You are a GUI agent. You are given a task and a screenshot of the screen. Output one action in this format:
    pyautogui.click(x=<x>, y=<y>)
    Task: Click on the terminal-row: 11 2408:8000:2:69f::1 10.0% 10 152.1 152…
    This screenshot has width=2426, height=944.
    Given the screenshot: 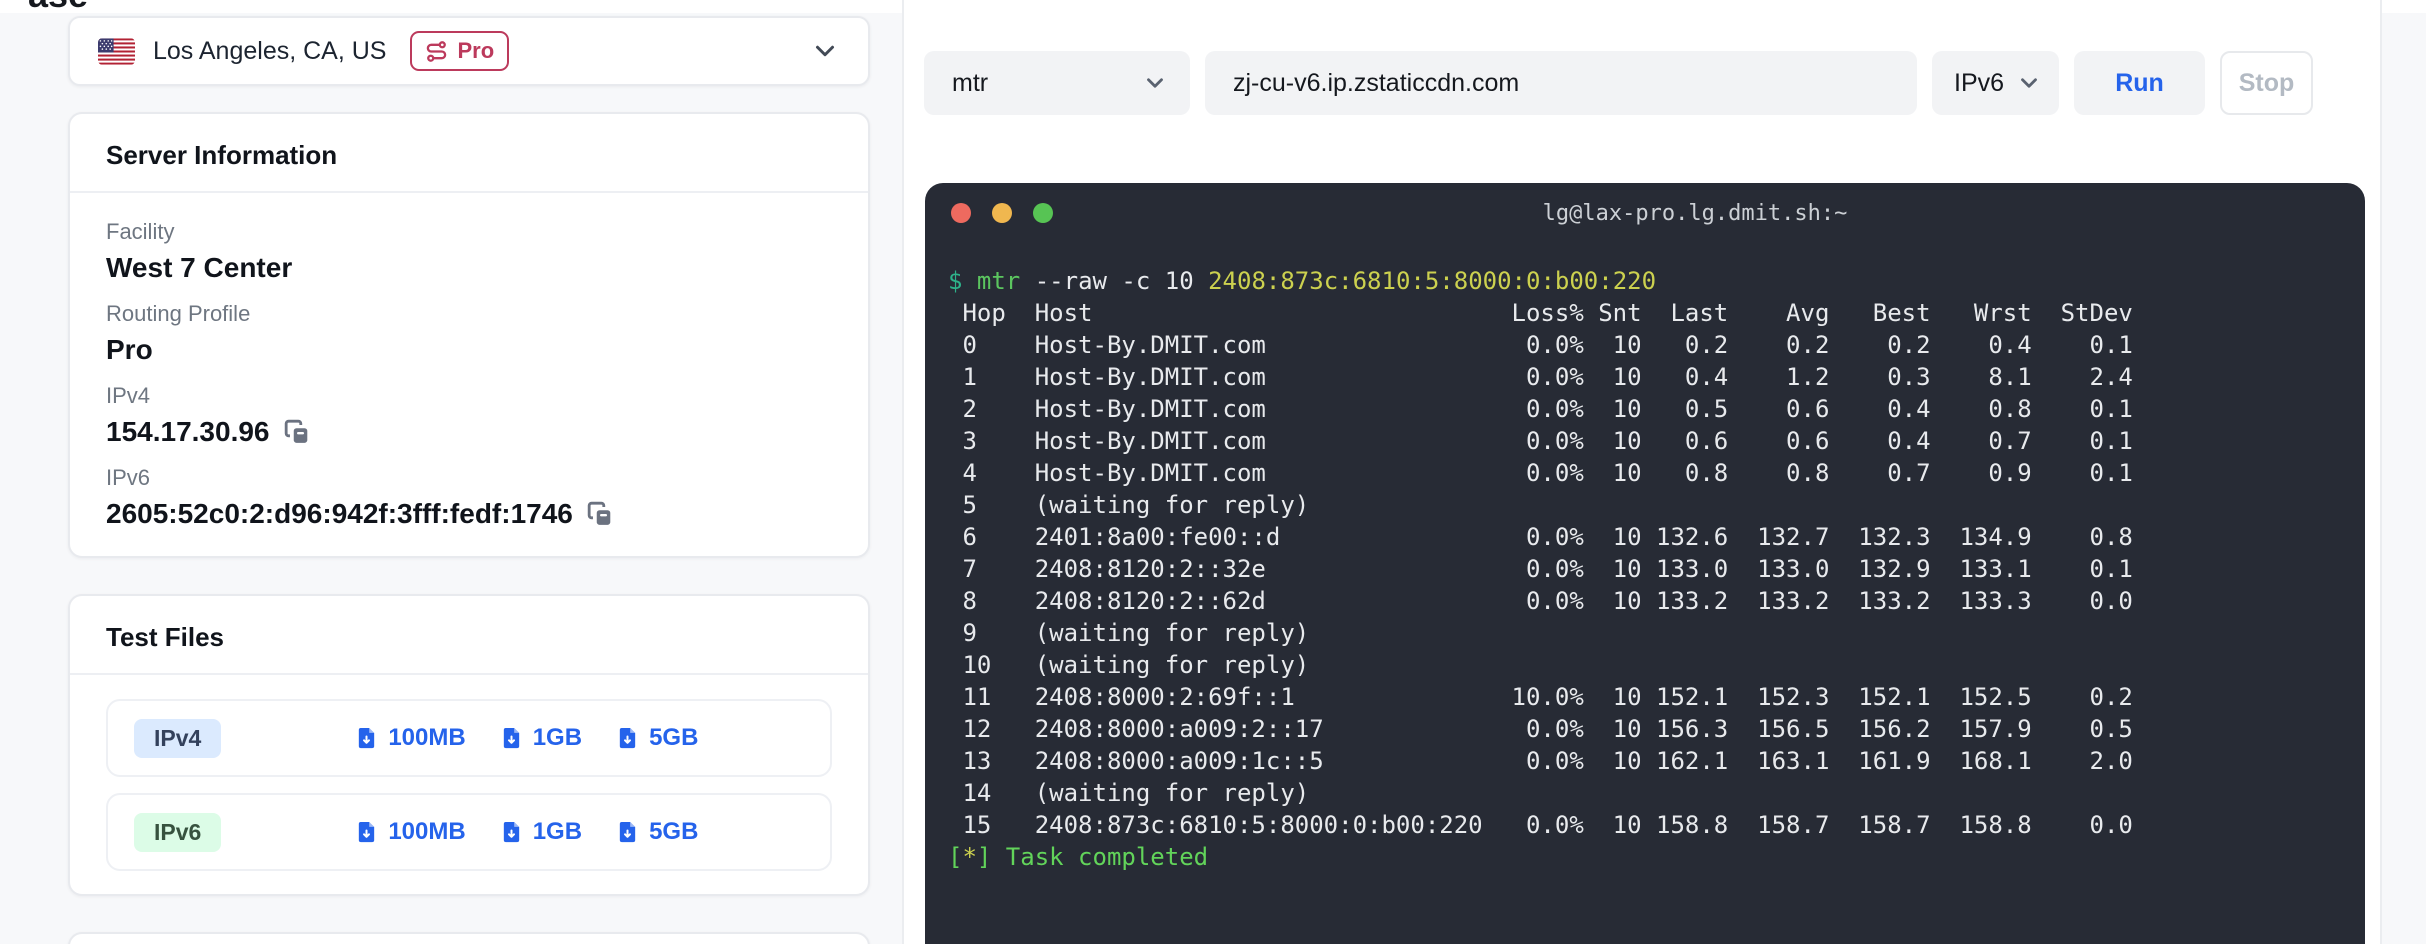 What is the action you would take?
    pyautogui.click(x=1540, y=697)
    